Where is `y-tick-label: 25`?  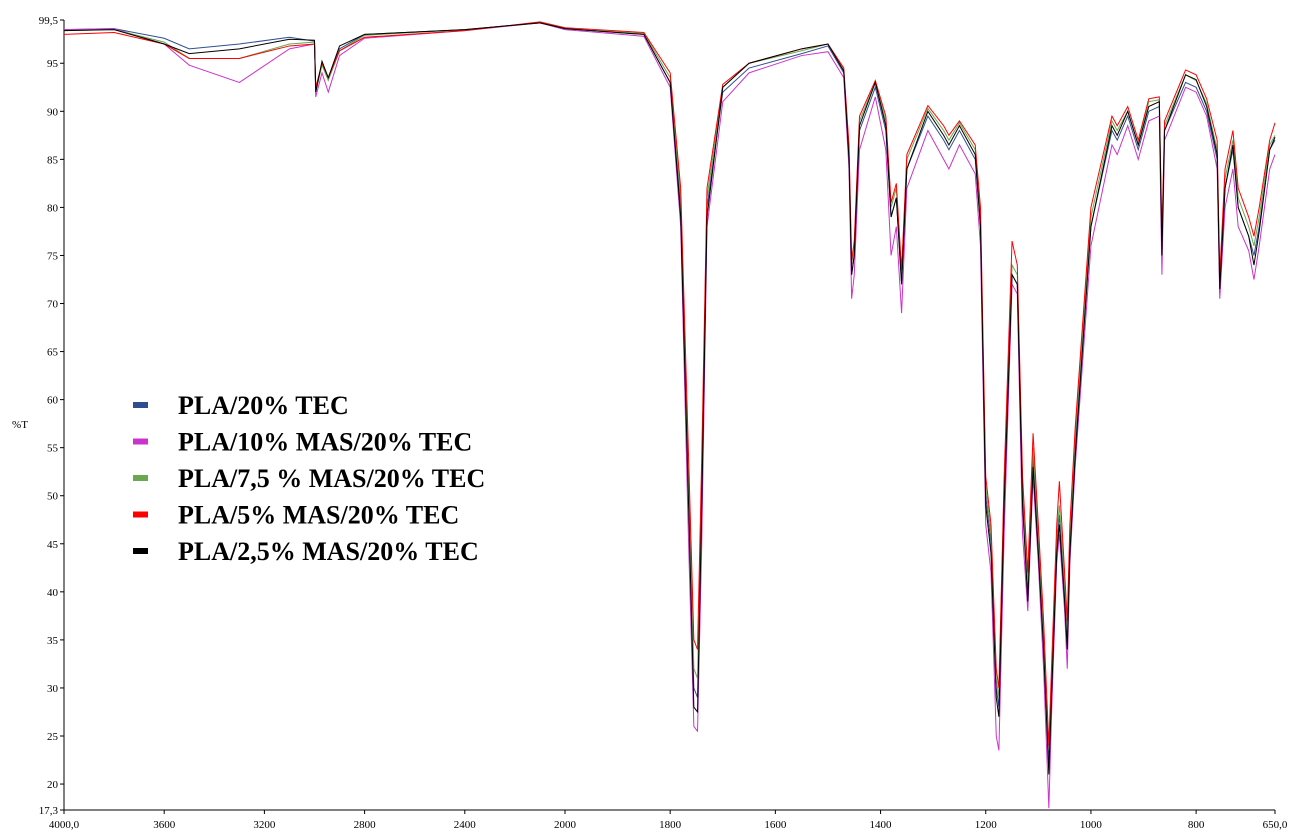 y-tick-label: 25 is located at coordinates (53, 737).